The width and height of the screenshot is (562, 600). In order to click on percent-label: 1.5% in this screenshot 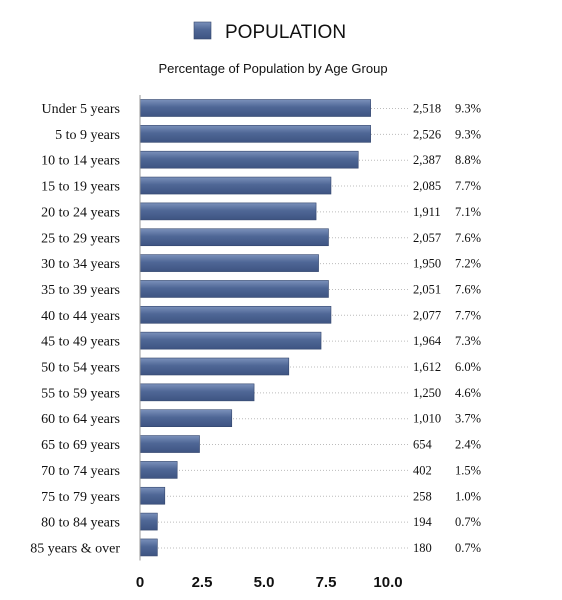, I will do `click(468, 470)`.